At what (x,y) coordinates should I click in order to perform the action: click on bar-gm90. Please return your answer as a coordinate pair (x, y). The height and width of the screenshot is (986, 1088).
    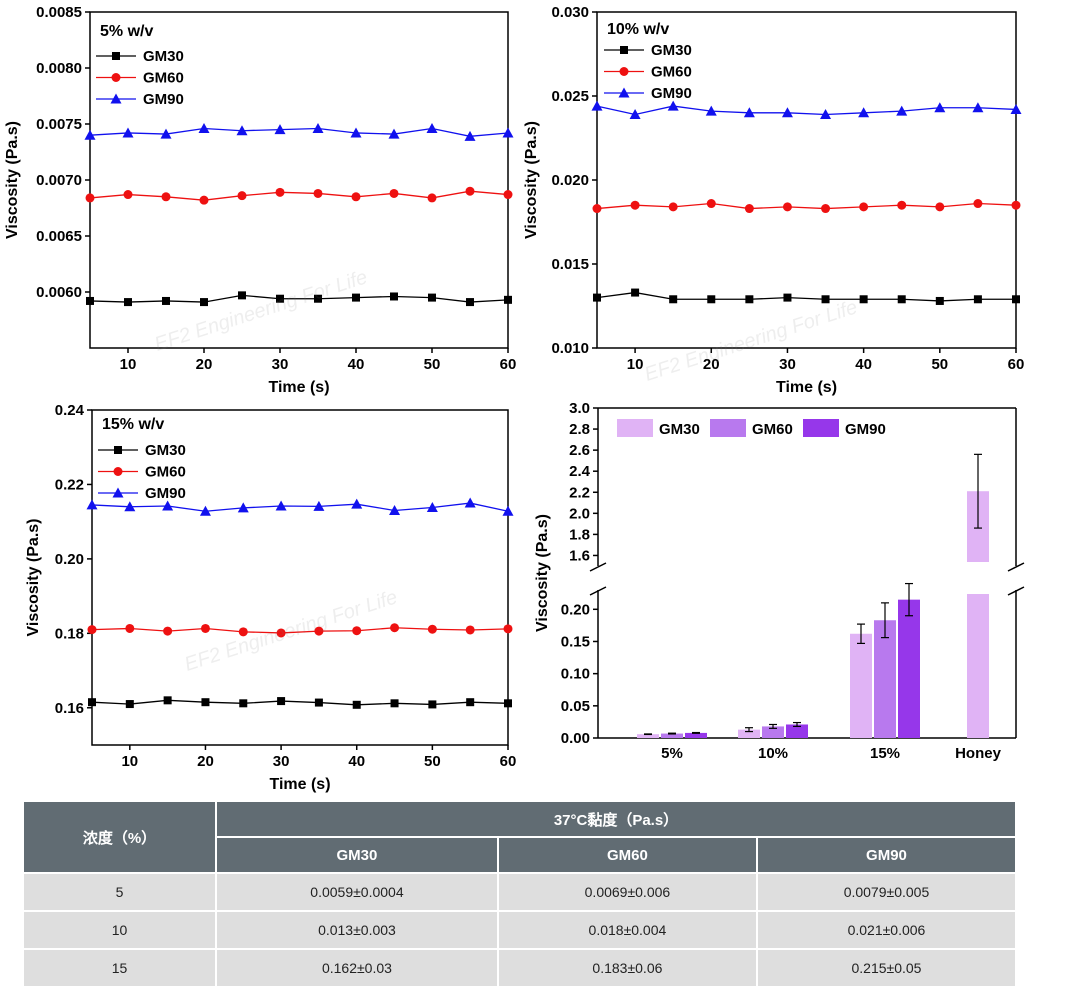
    Looking at the image, I should click on (909, 668).